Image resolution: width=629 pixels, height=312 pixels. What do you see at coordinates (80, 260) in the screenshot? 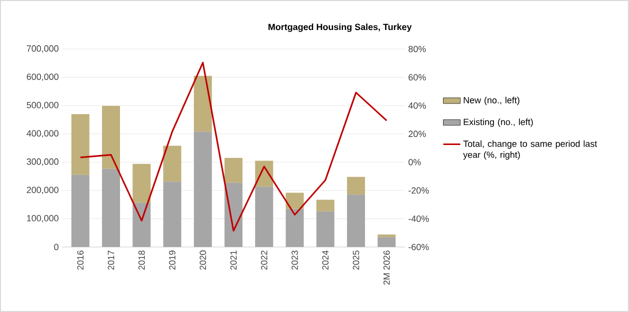
I see `x-tick-label: 2016` at bounding box center [80, 260].